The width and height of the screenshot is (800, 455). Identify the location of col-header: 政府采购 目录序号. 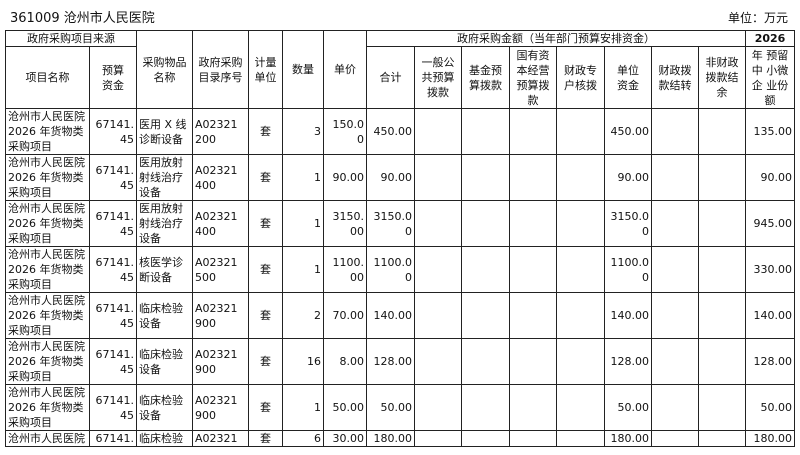
(220, 69).